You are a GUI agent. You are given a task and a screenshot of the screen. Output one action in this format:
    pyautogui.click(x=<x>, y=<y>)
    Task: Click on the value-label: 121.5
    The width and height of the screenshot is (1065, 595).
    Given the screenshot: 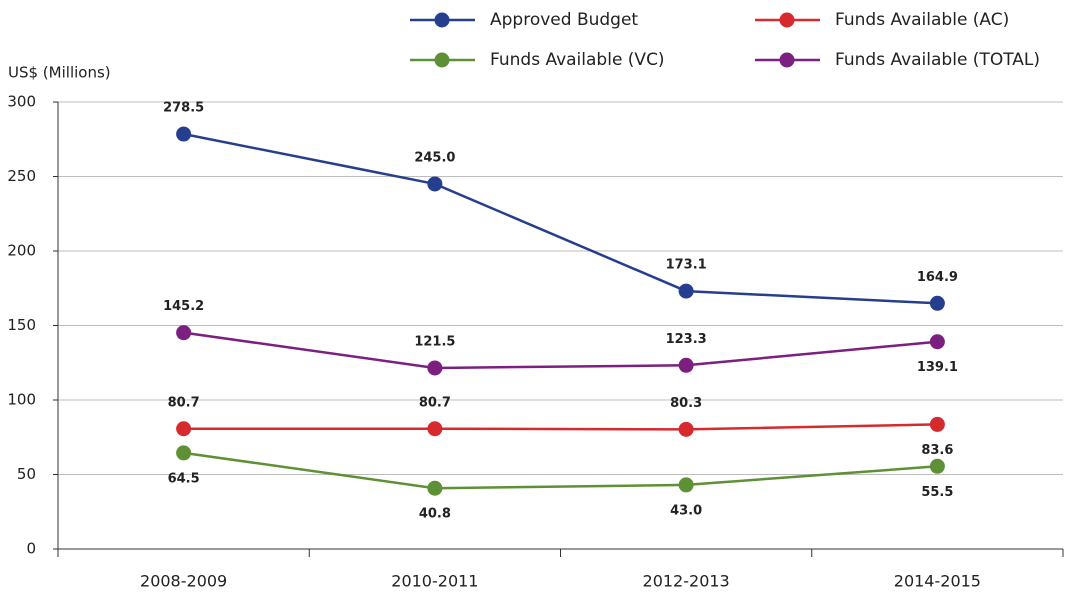 What is the action you would take?
    pyautogui.click(x=434, y=341)
    